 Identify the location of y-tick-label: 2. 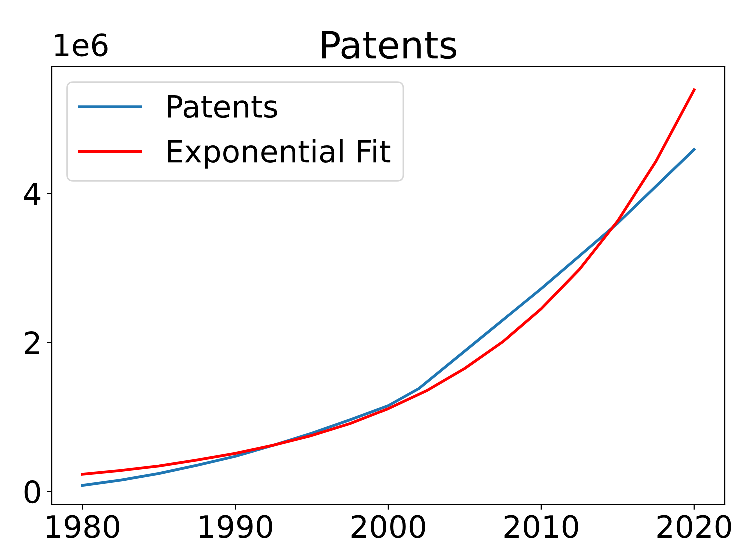
(32, 343).